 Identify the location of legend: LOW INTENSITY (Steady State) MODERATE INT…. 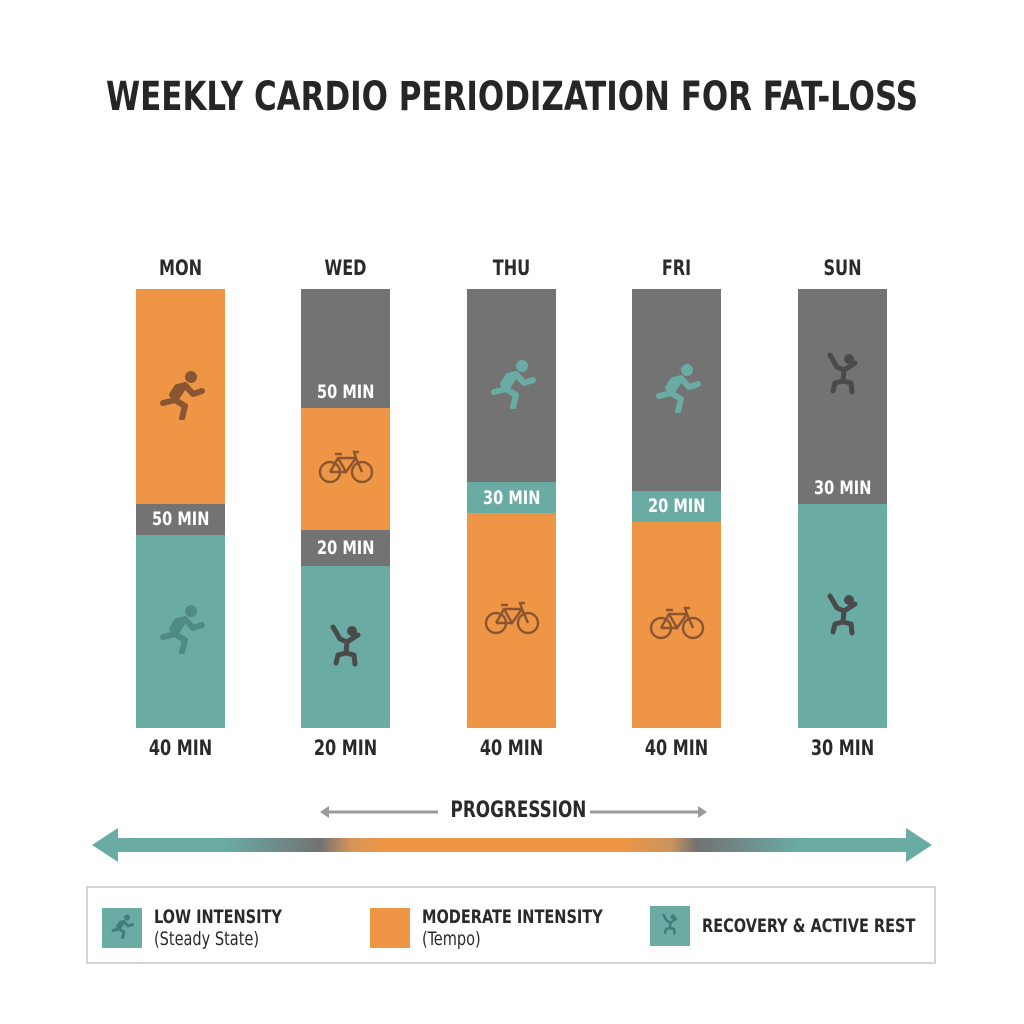
(511, 925).